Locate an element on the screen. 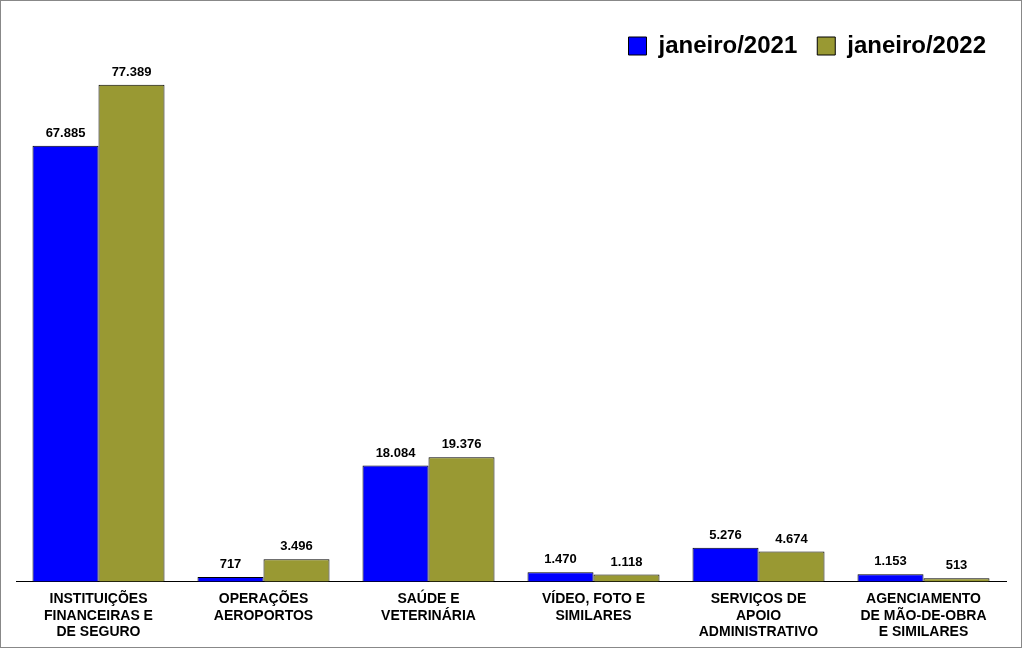  data-label: 1.470 is located at coordinates (560, 559).